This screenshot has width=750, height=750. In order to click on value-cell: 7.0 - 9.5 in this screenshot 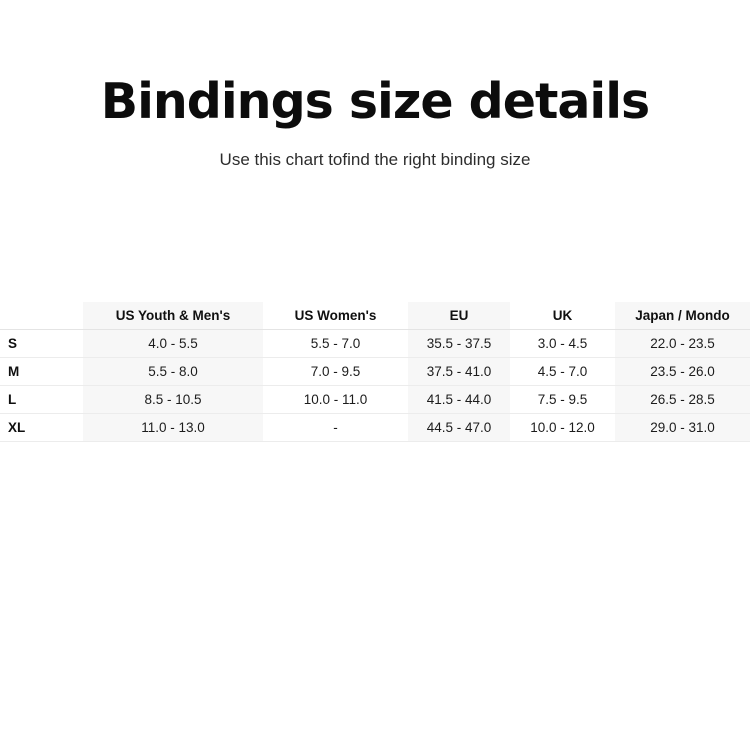, I will do `click(335, 371)`.